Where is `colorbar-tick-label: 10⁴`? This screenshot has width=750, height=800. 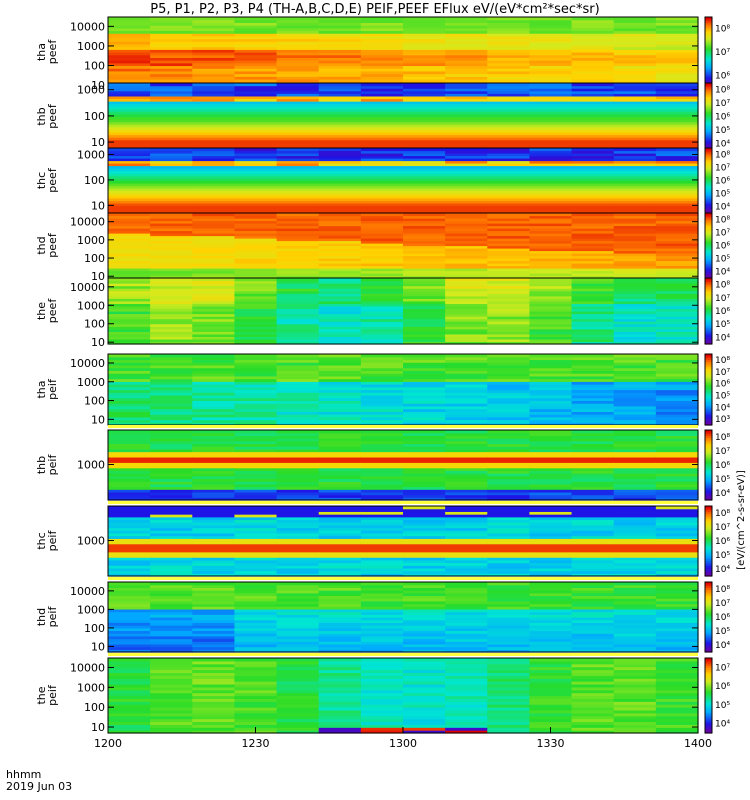
colorbar-tick-label: 10⁴ is located at coordinates (722, 494).